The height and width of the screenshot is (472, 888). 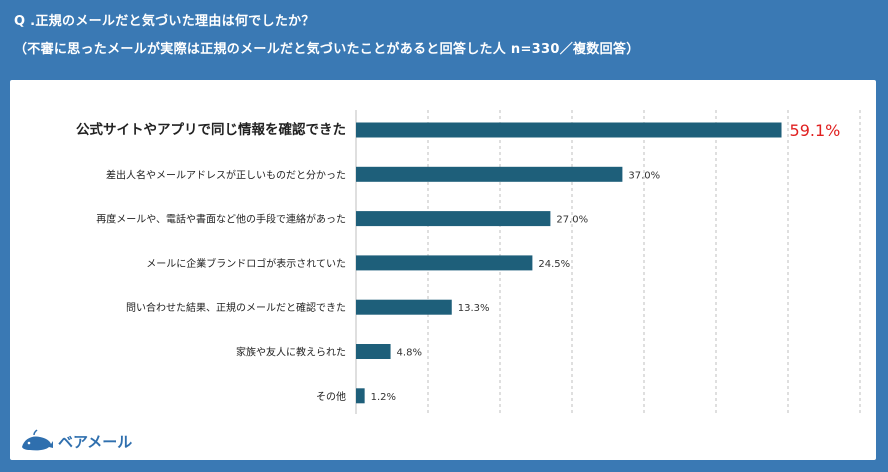 What do you see at coordinates (246, 263) in the screenshot?
I see `category-label: メールに企業ブランドロゴが表示されていた` at bounding box center [246, 263].